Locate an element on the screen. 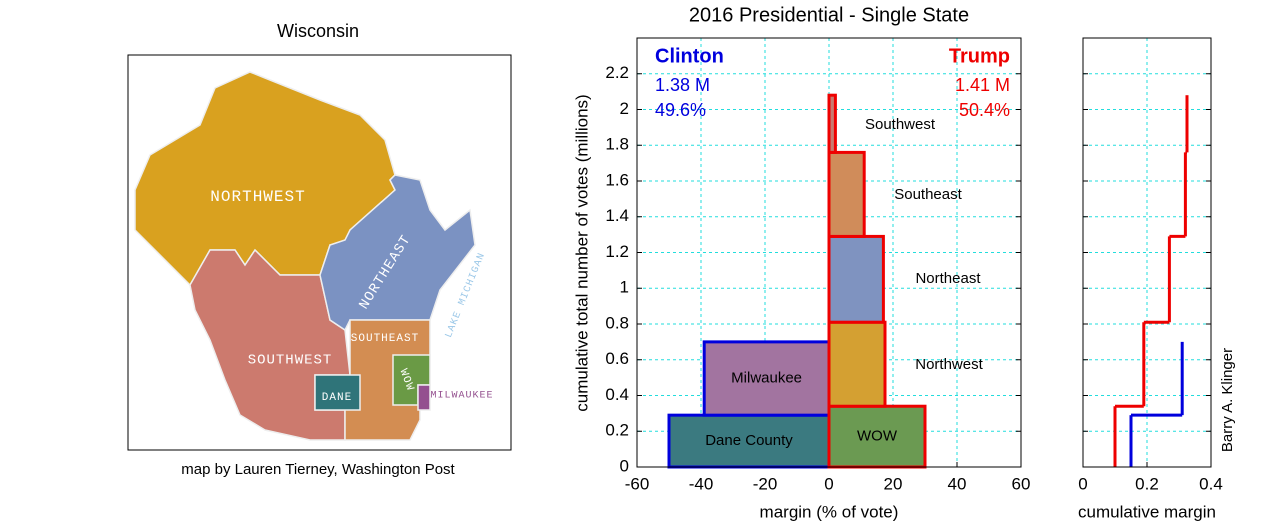 The height and width of the screenshot is (530, 1275). map-caption: map by Lauren Tierney, Washington Post is located at coordinates (318, 469).